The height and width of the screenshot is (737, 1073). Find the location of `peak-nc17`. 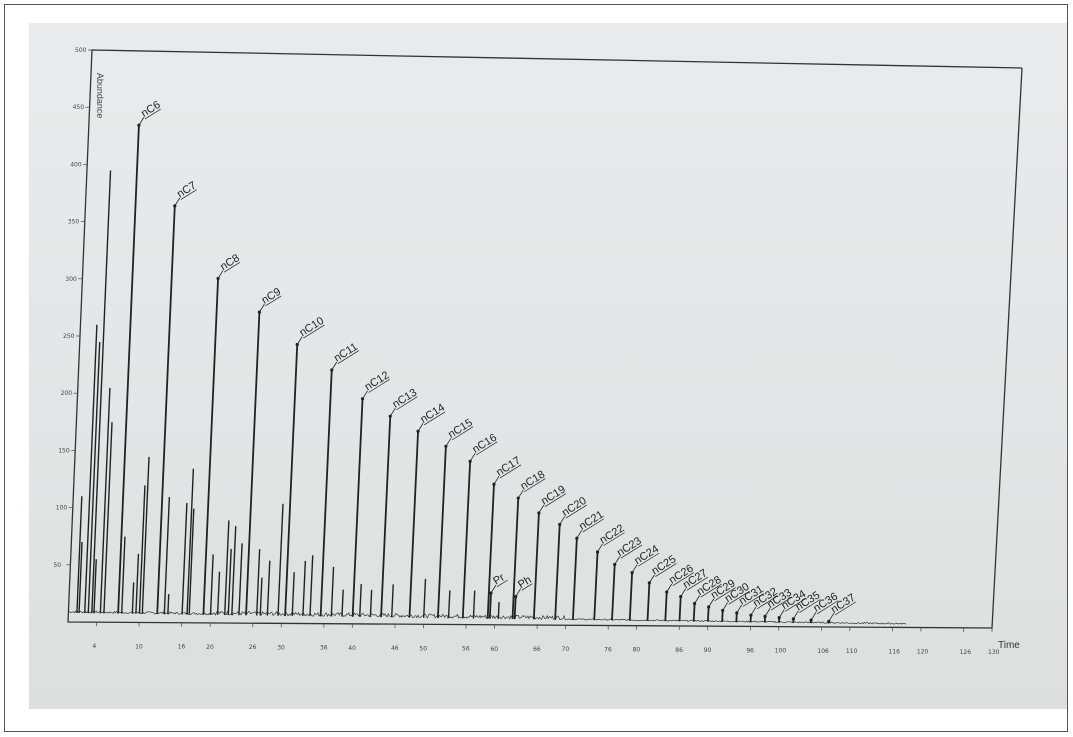

peak-nc17 is located at coordinates (490, 551).